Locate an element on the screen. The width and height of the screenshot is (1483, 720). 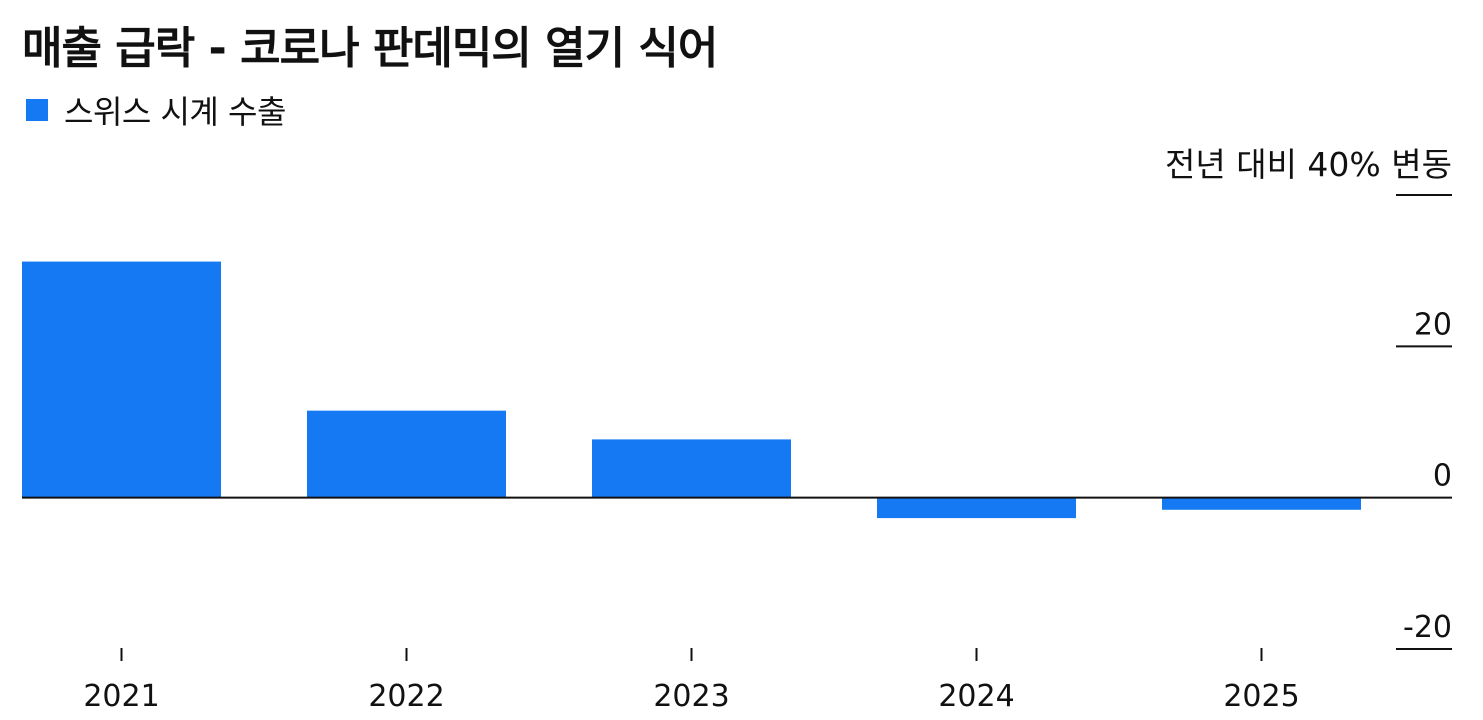
bar-2021 is located at coordinates (121, 379).